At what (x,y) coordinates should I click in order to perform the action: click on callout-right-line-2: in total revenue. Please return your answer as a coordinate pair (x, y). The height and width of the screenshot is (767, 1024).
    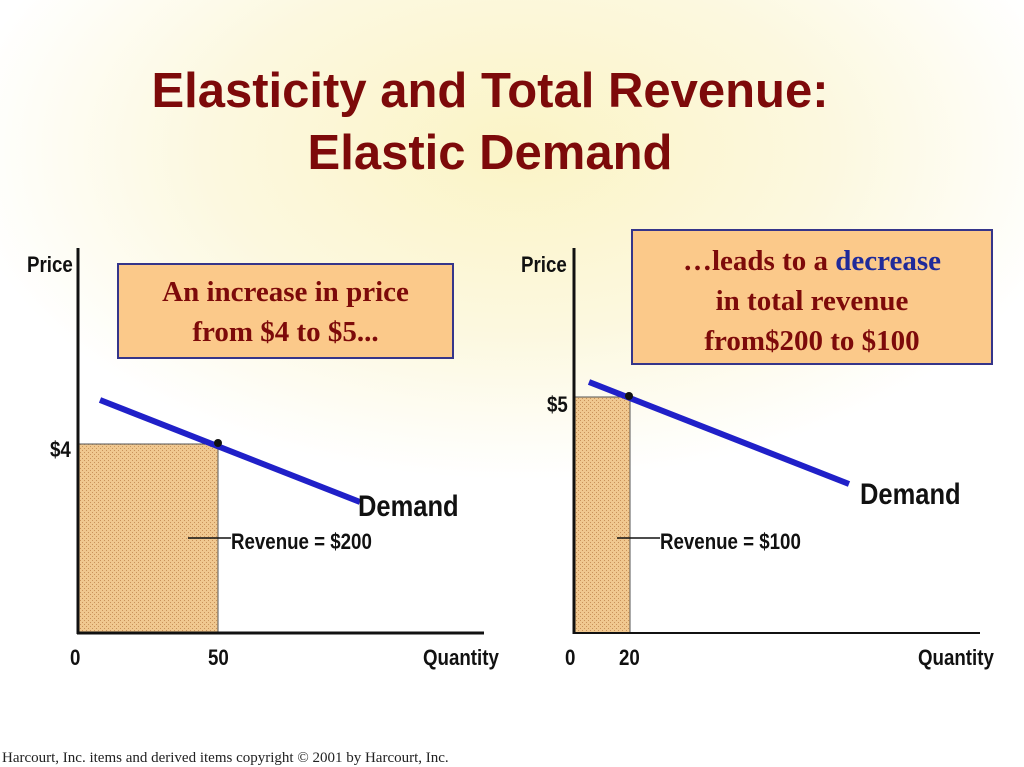
    Looking at the image, I should click on (812, 301).